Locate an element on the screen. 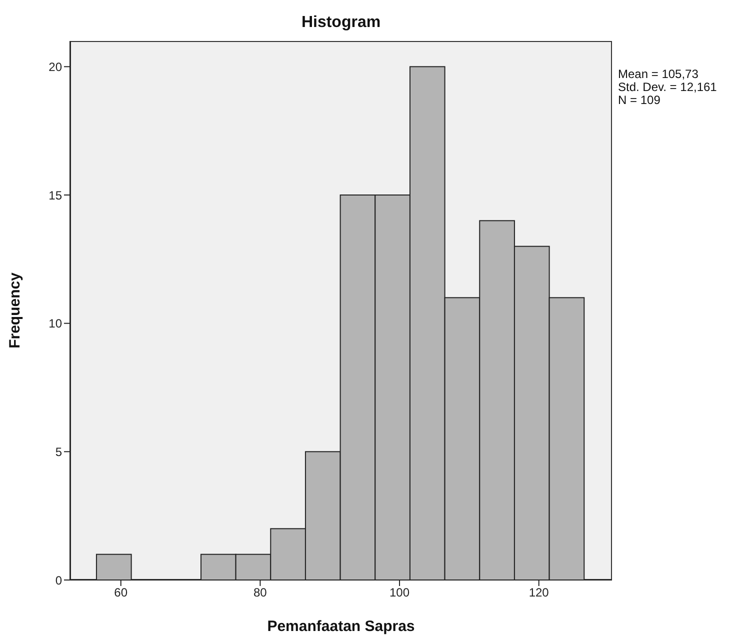 Image resolution: width=737 pixels, height=637 pixels. y-tick-label: 5 is located at coordinates (58, 451).